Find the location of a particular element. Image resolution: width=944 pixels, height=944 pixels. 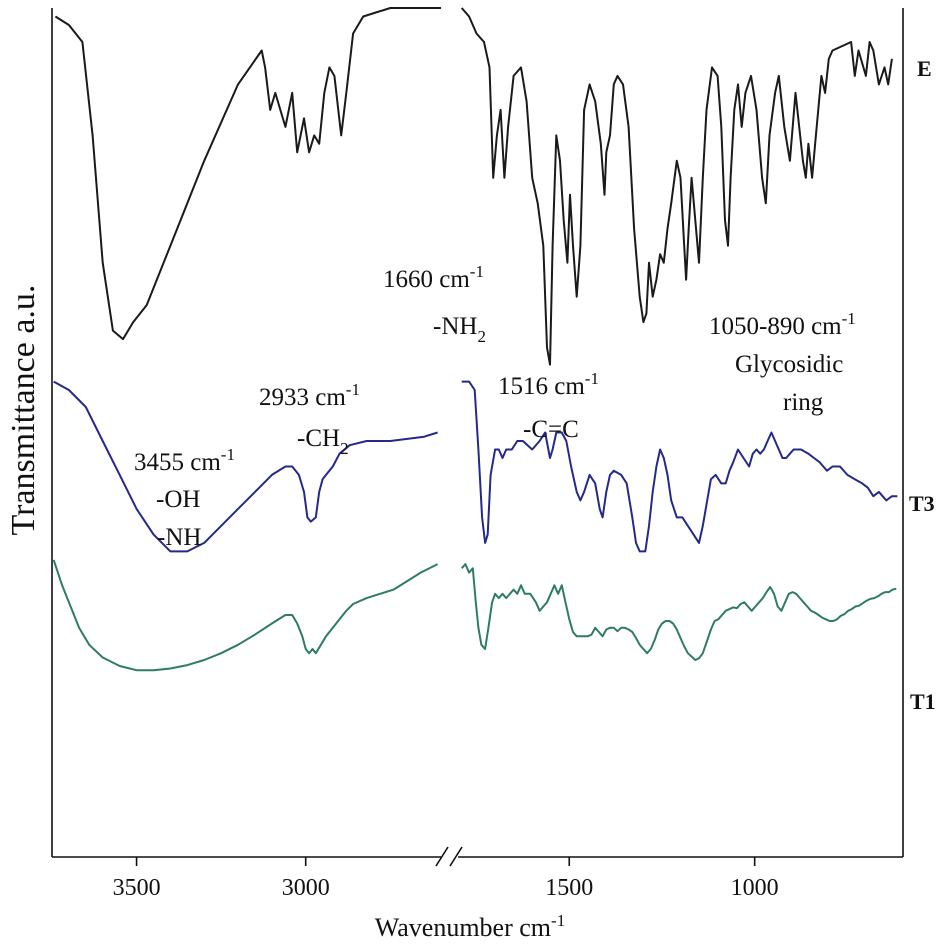

series-line-e-high-range is located at coordinates (247, 174).